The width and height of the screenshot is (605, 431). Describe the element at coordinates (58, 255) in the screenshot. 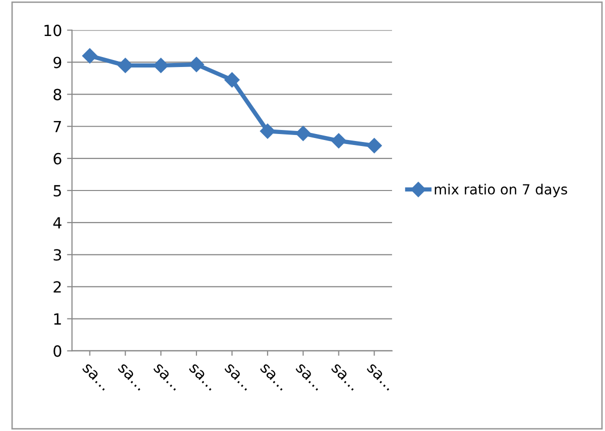

I see `y-tick-label: 3` at that location.